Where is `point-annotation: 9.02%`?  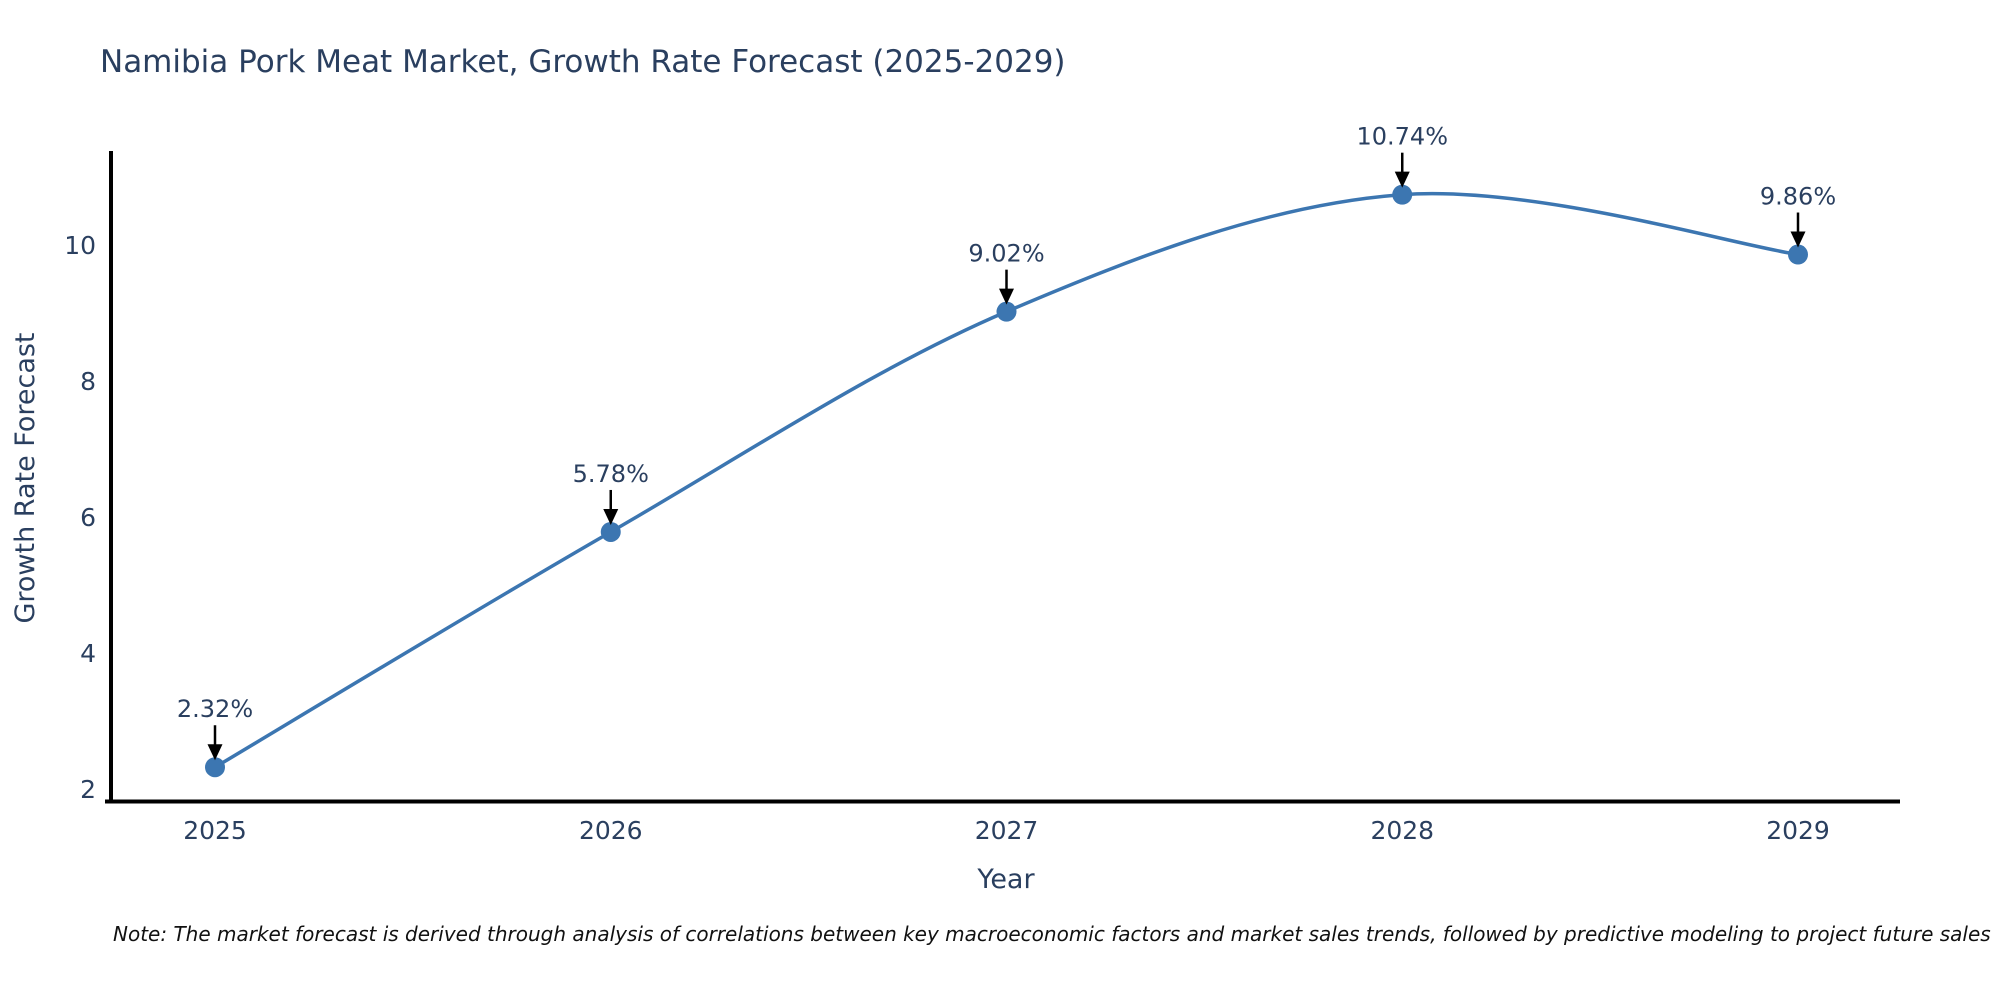
point-annotation: 9.02% is located at coordinates (1006, 272).